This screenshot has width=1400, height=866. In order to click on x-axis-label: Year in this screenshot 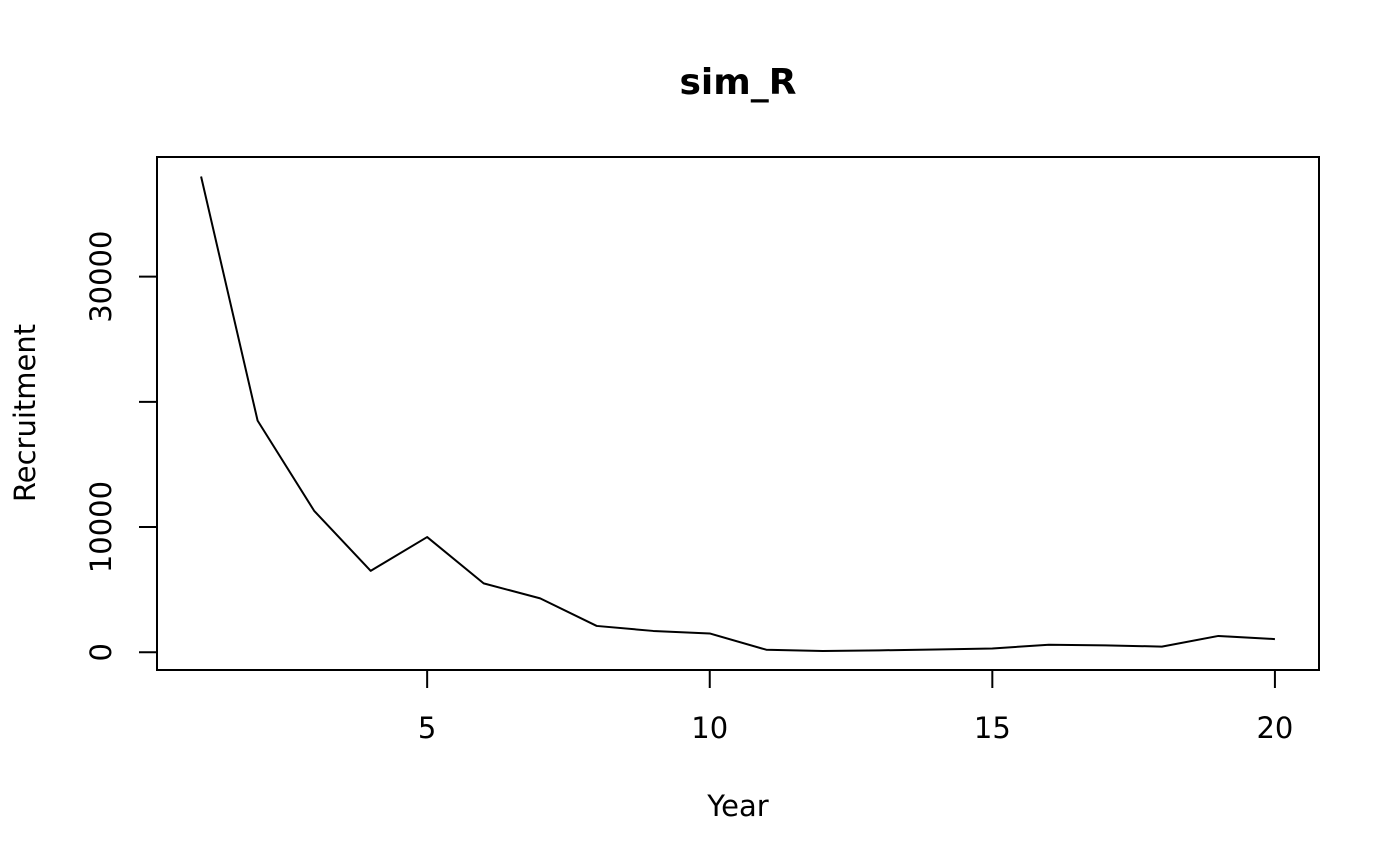, I will do `click(737, 806)`.